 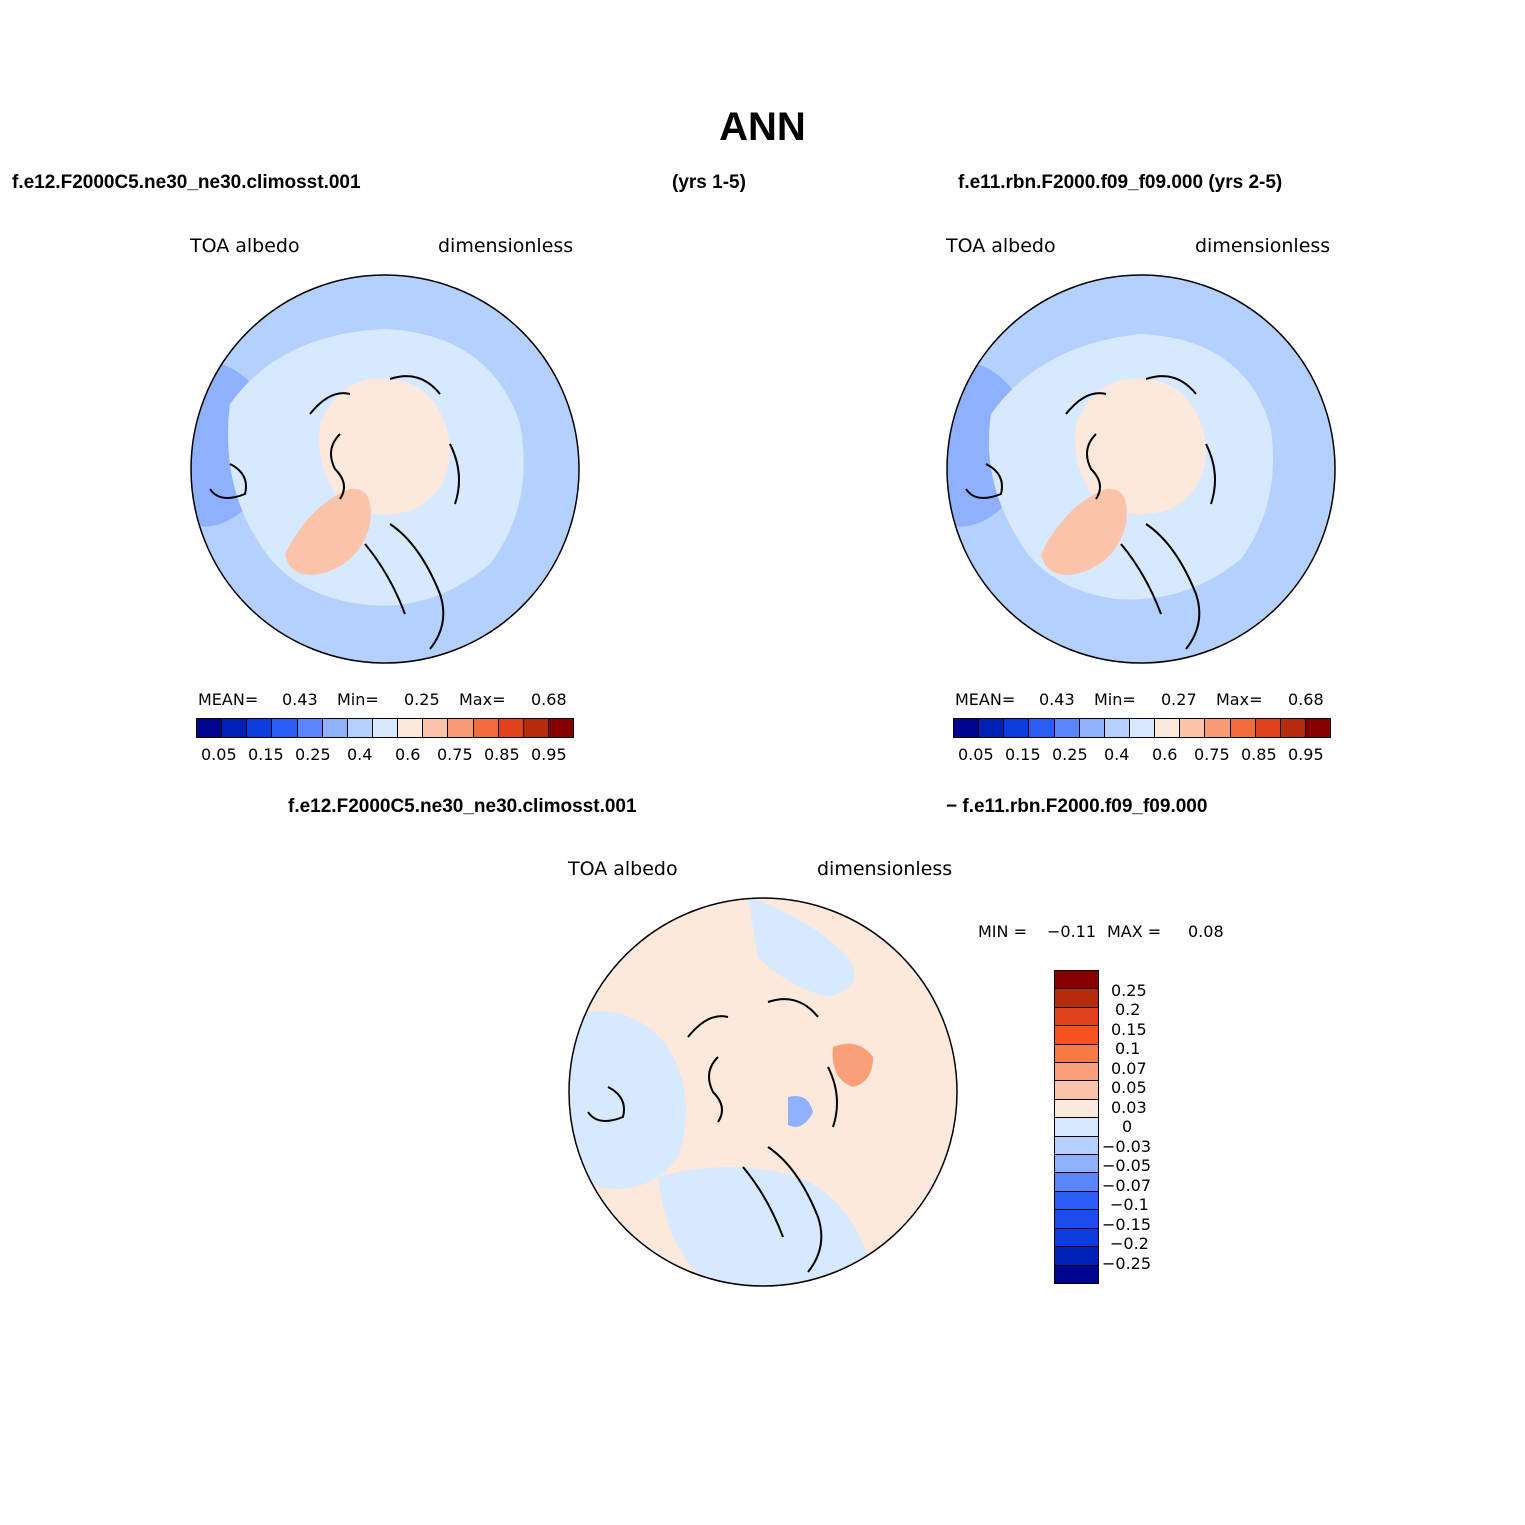 I want to click on panel1-map-border, so click(x=385, y=469).